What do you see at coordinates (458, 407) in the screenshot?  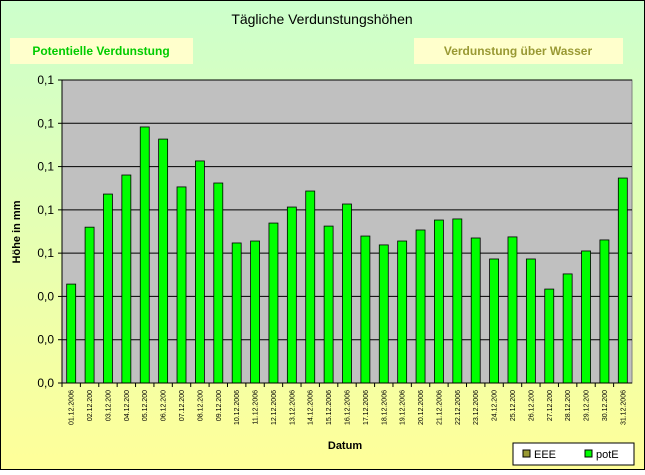 I see `x-tick-label: 22.12.2006` at bounding box center [458, 407].